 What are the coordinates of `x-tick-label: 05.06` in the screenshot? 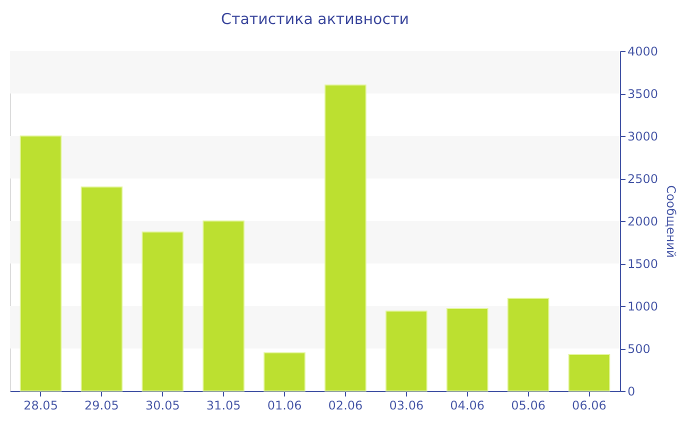 It's located at (528, 405).